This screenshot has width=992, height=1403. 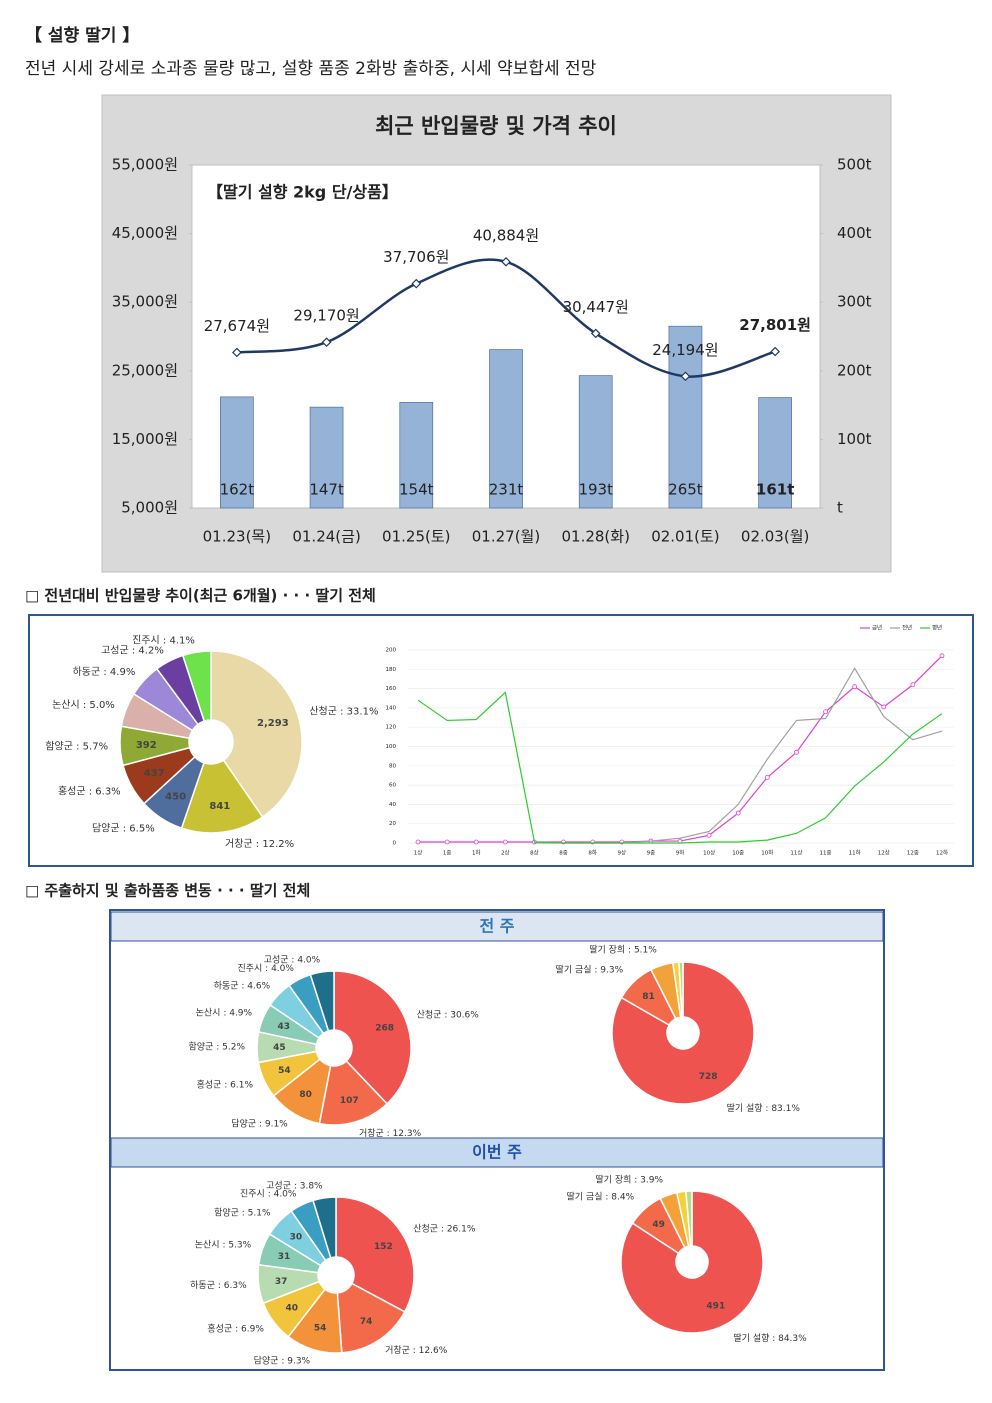 What do you see at coordinates (506, 537) in the screenshot?
I see `x-tick-label: 01.27(월)` at bounding box center [506, 537].